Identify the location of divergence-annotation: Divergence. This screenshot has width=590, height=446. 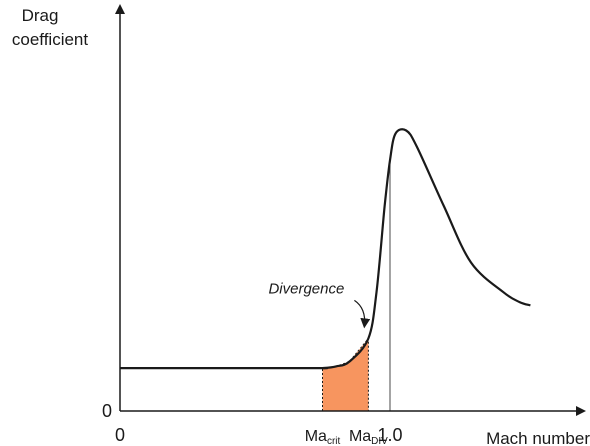
(306, 288).